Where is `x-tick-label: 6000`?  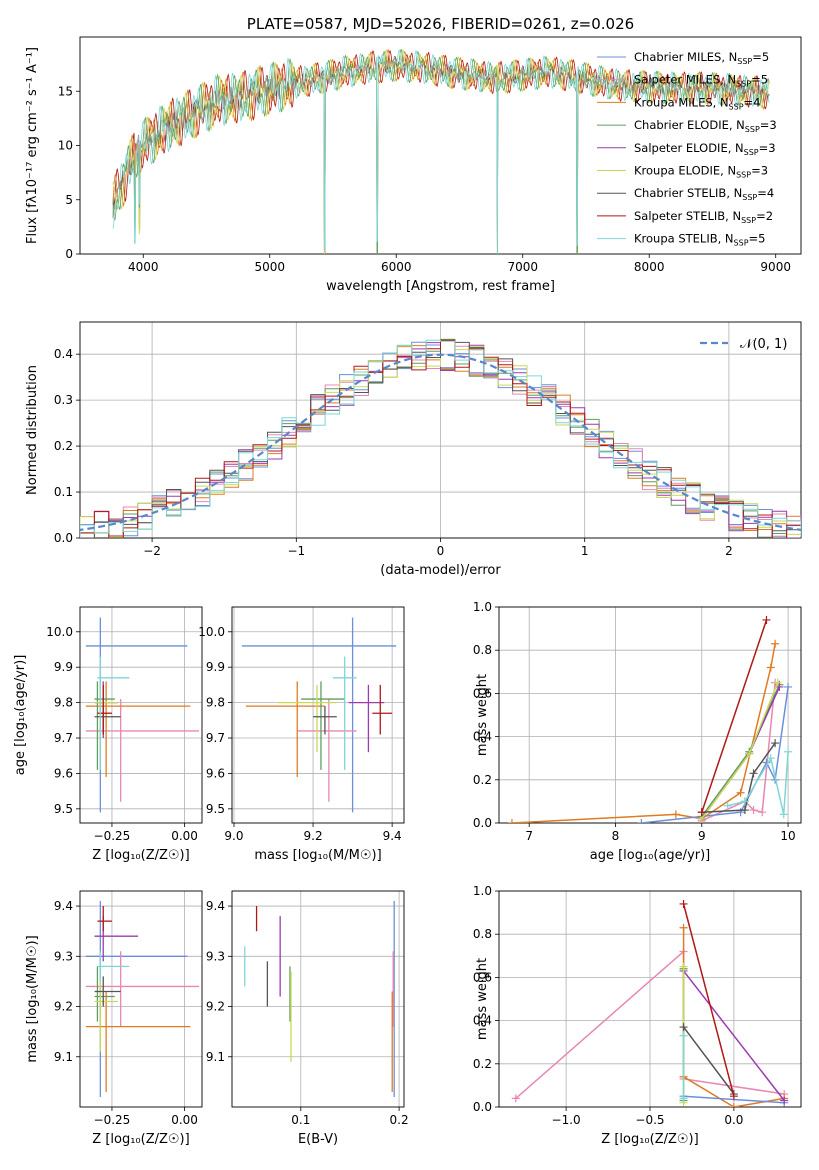 x-tick-label: 6000 is located at coordinates (396, 267).